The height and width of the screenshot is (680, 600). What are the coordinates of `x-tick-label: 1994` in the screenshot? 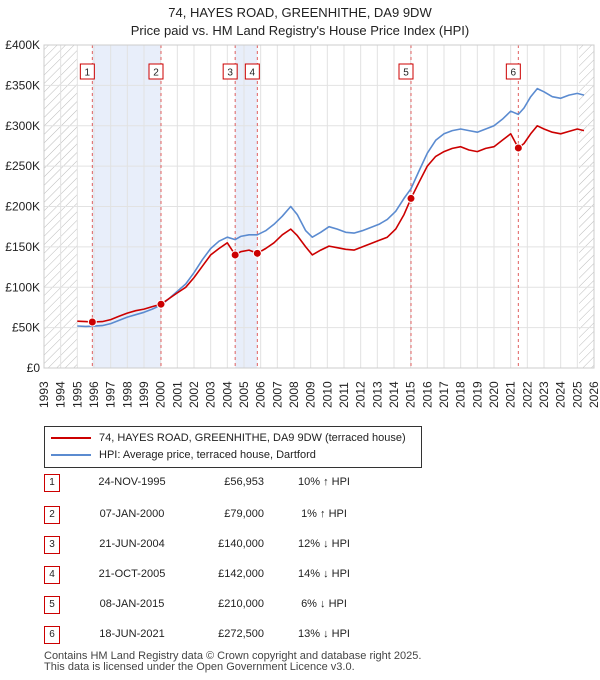 It's located at (61, 394).